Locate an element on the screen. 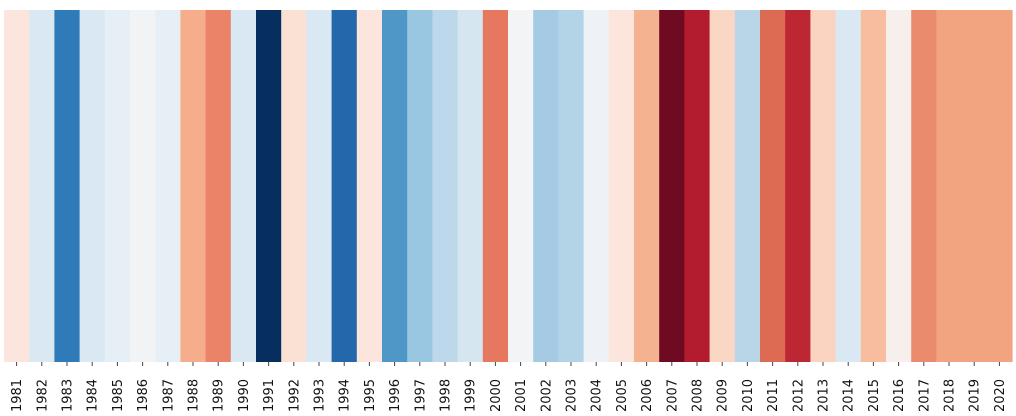  x-tick-label-1988: 1988 is located at coordinates (194, 395).